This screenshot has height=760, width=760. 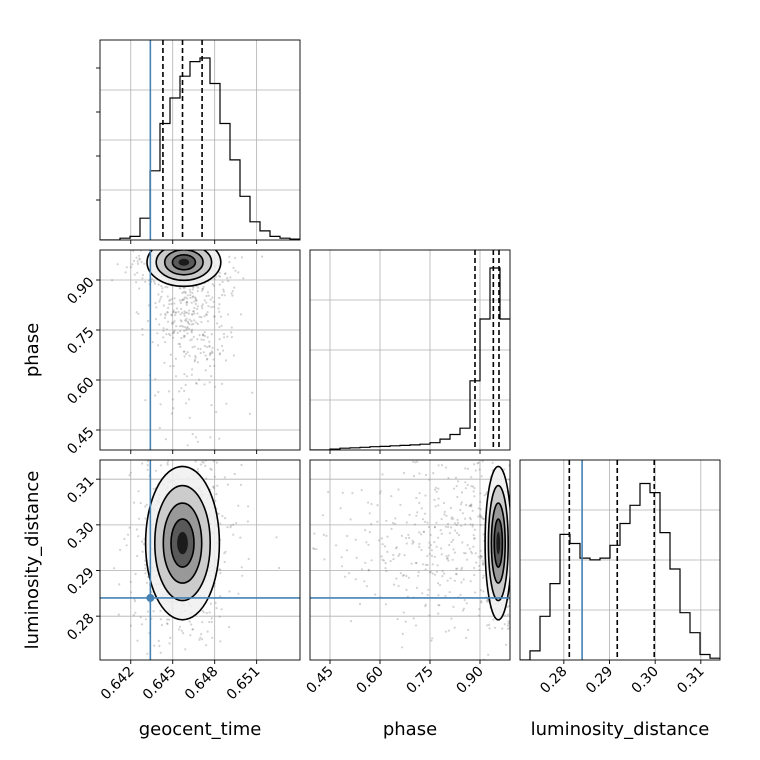 What do you see at coordinates (187, 336) in the screenshot?
I see `panel-geocent_time_vs_phase` at bounding box center [187, 336].